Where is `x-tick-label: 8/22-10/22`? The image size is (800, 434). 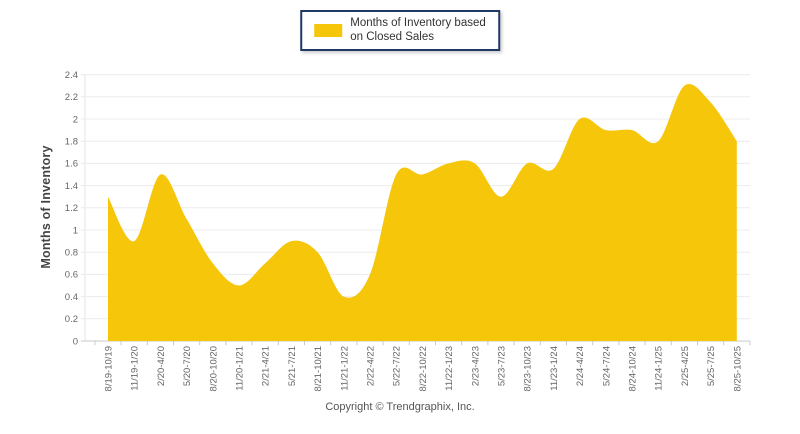 x-tick-label: 8/22-10/22 is located at coordinates (423, 368).